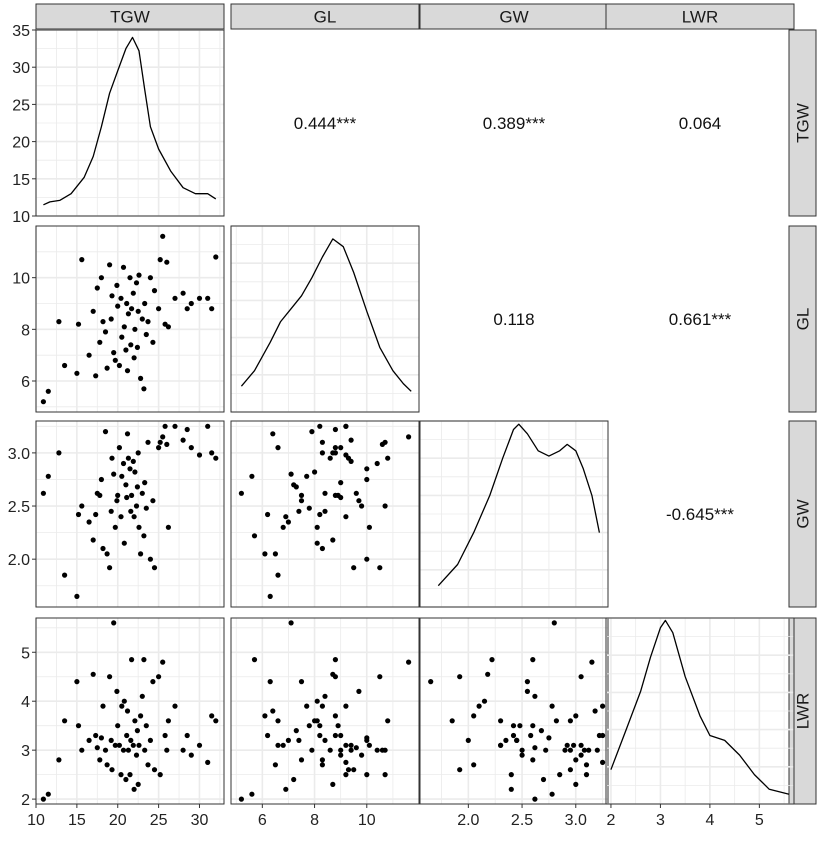 Image resolution: width=818 pixels, height=843 pixels. I want to click on panel-grid-gl-tgw, so click(129, 319).